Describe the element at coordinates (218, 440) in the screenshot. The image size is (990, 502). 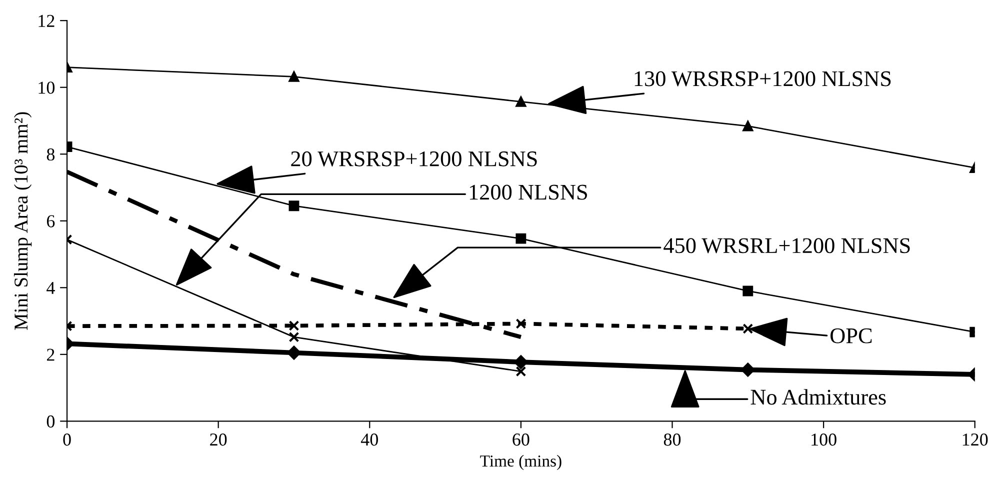
I see `x-tick-label: 20` at that location.